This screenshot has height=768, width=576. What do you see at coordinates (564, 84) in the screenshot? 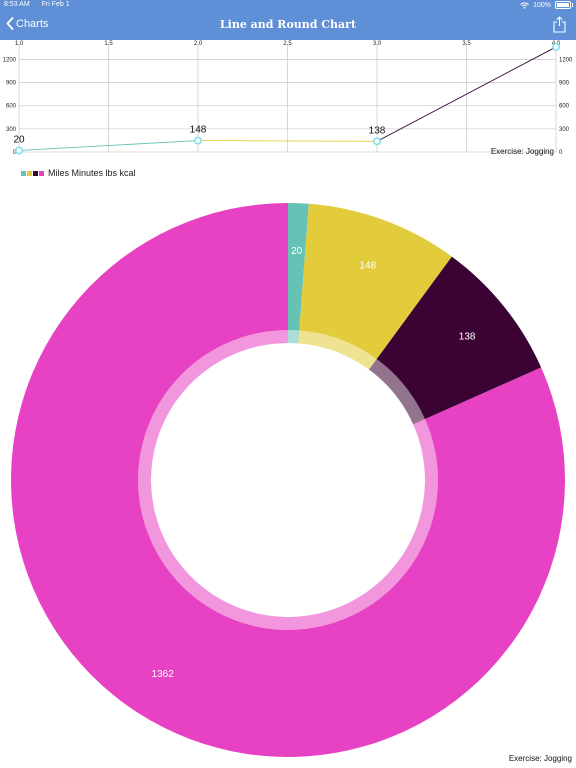
I see `y-tick-label-right: 900` at bounding box center [564, 84].